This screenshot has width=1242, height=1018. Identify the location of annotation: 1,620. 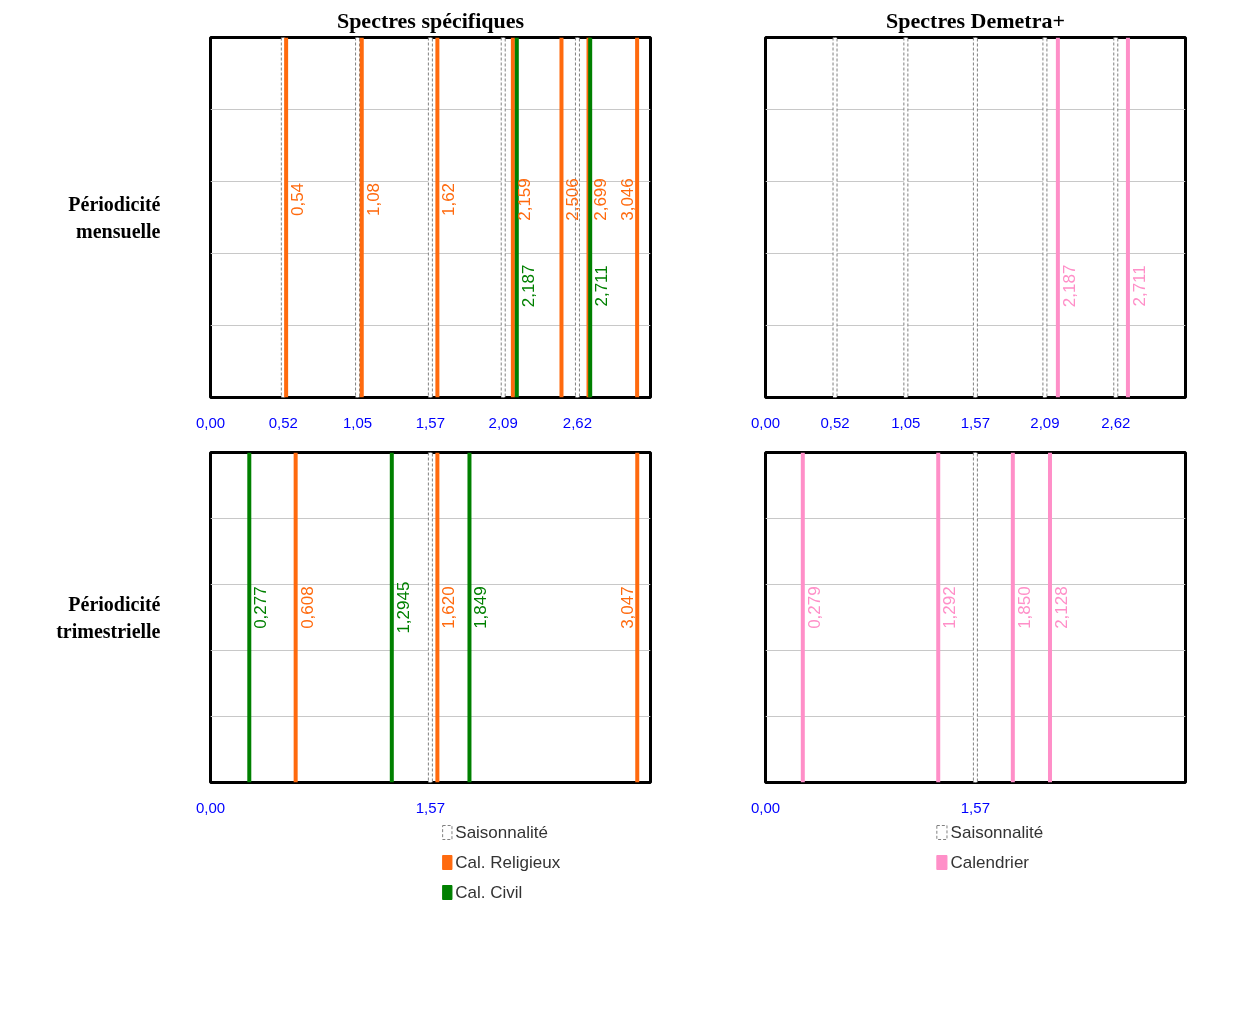
(449, 607).